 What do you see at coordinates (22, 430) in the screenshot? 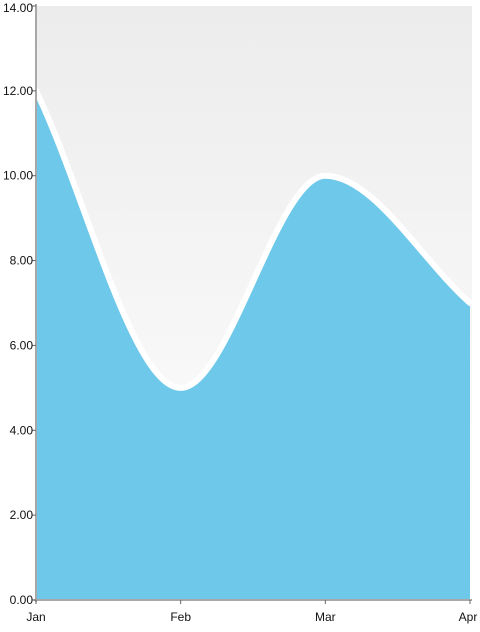
I see `y-tick-label: 4.00` at bounding box center [22, 430].